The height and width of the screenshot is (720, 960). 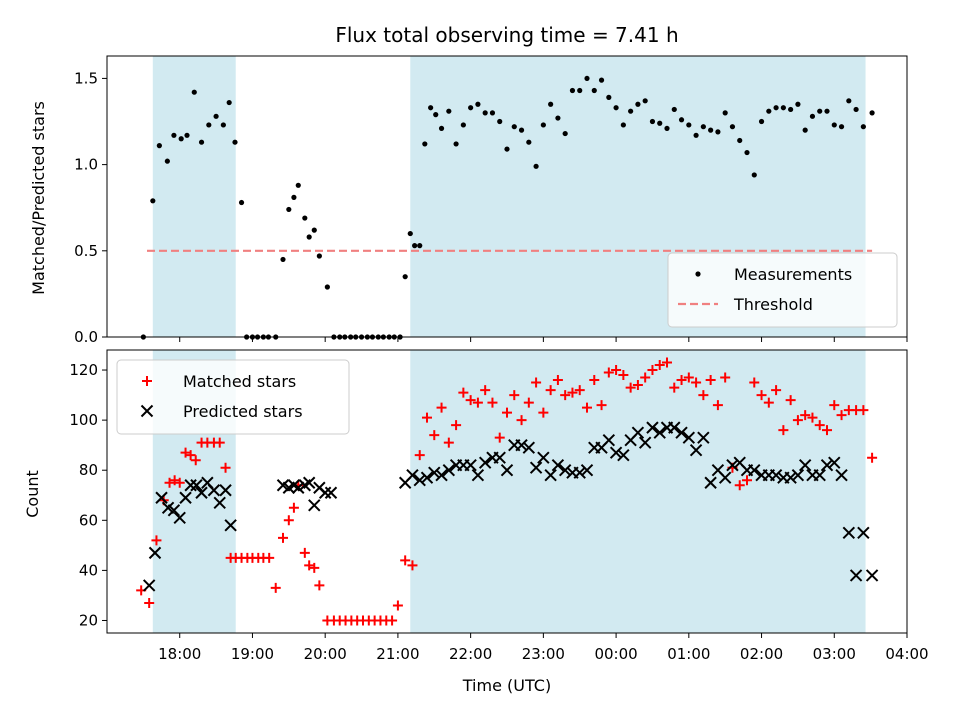 I want to click on x-tick-label: 02:00, so click(x=761, y=654).